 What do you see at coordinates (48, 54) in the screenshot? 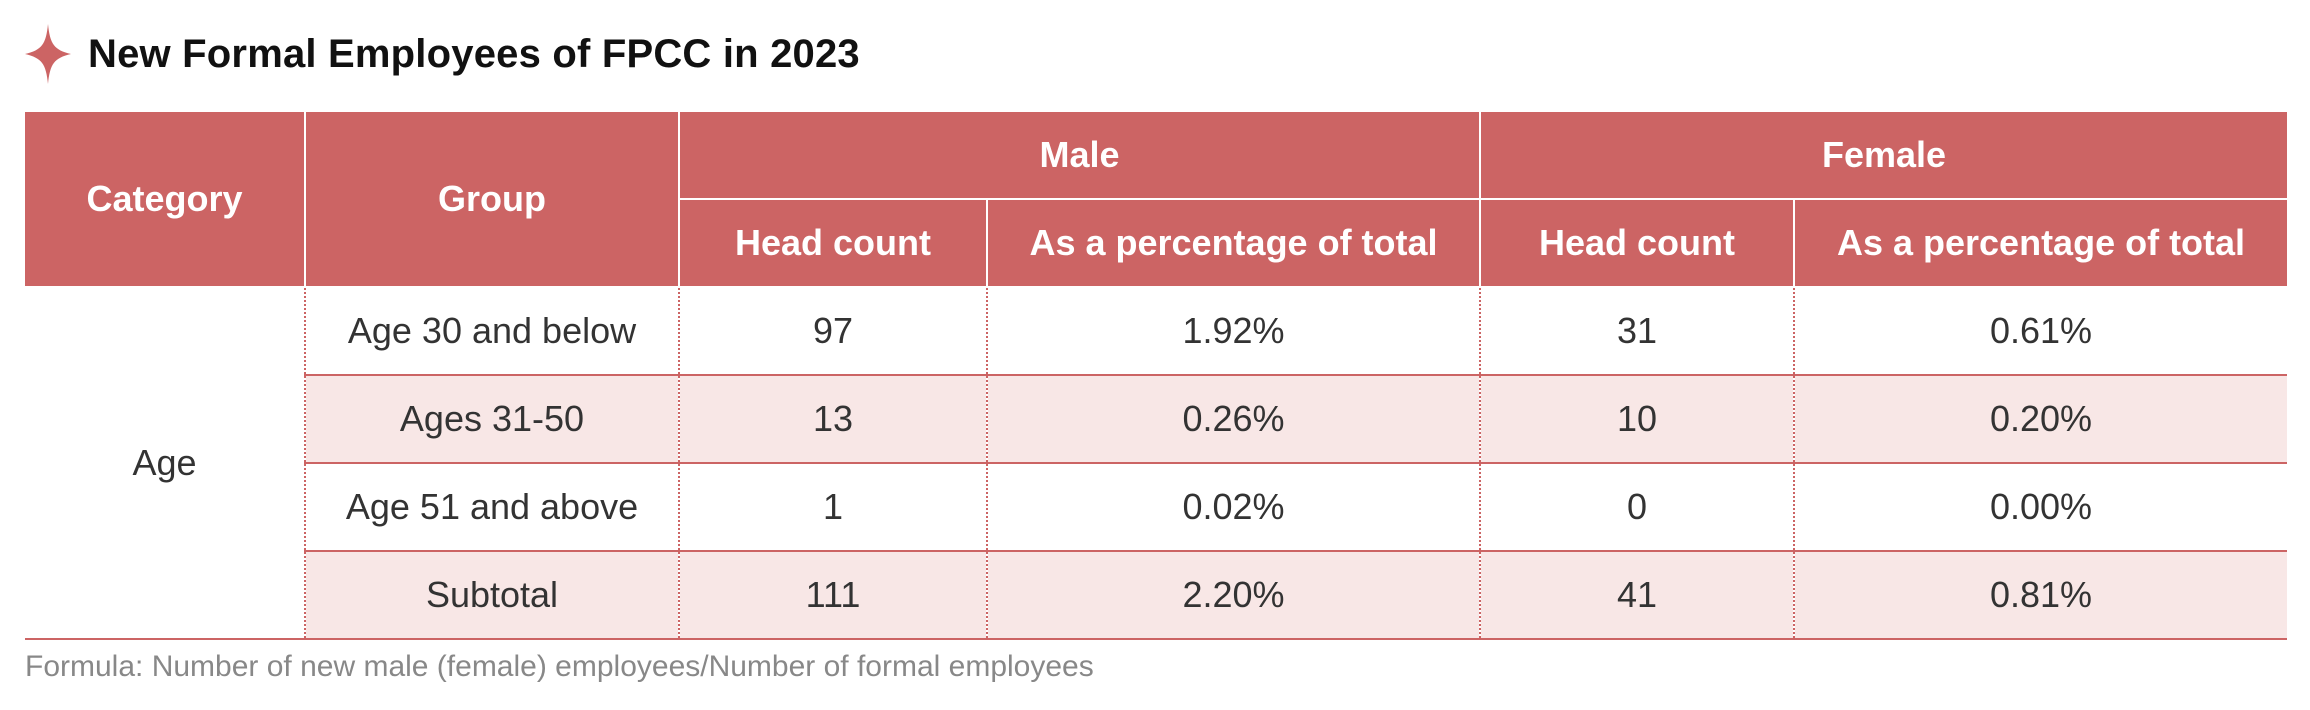
I see `four-point-star-icon` at bounding box center [48, 54].